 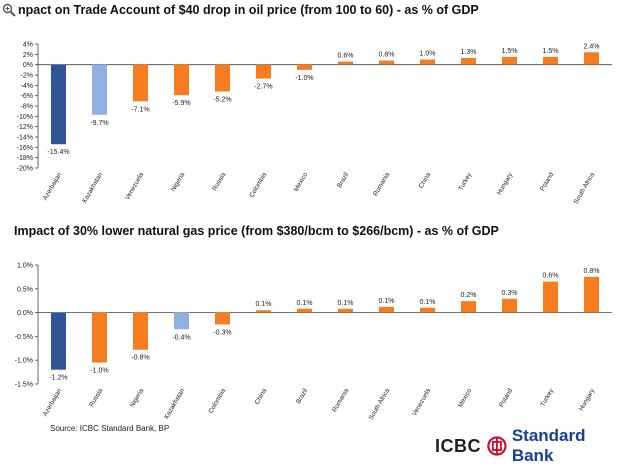 What do you see at coordinates (24, 361) in the screenshot?
I see `y-tick-label: -1.0%` at bounding box center [24, 361].